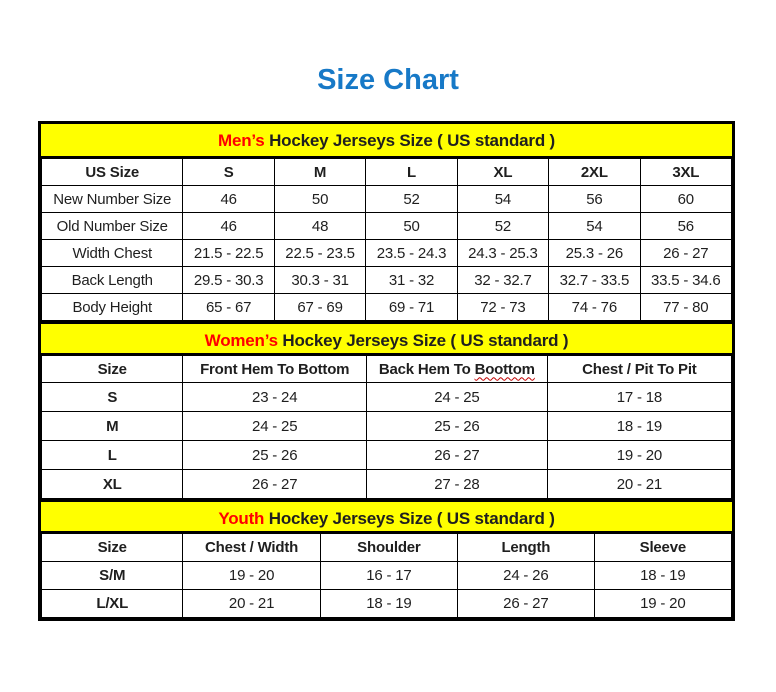 The height and width of the screenshot is (692, 776). What do you see at coordinates (320, 253) in the screenshot?
I see `cell: 22.5 - 23.5` at bounding box center [320, 253].